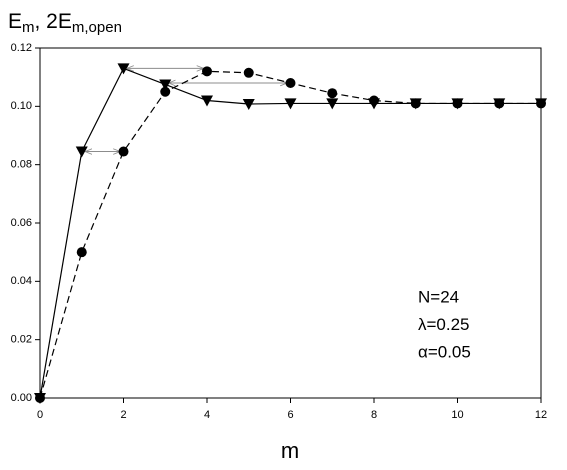  Describe the element at coordinates (438, 296) in the screenshot. I see `annotation: N=24` at that location.